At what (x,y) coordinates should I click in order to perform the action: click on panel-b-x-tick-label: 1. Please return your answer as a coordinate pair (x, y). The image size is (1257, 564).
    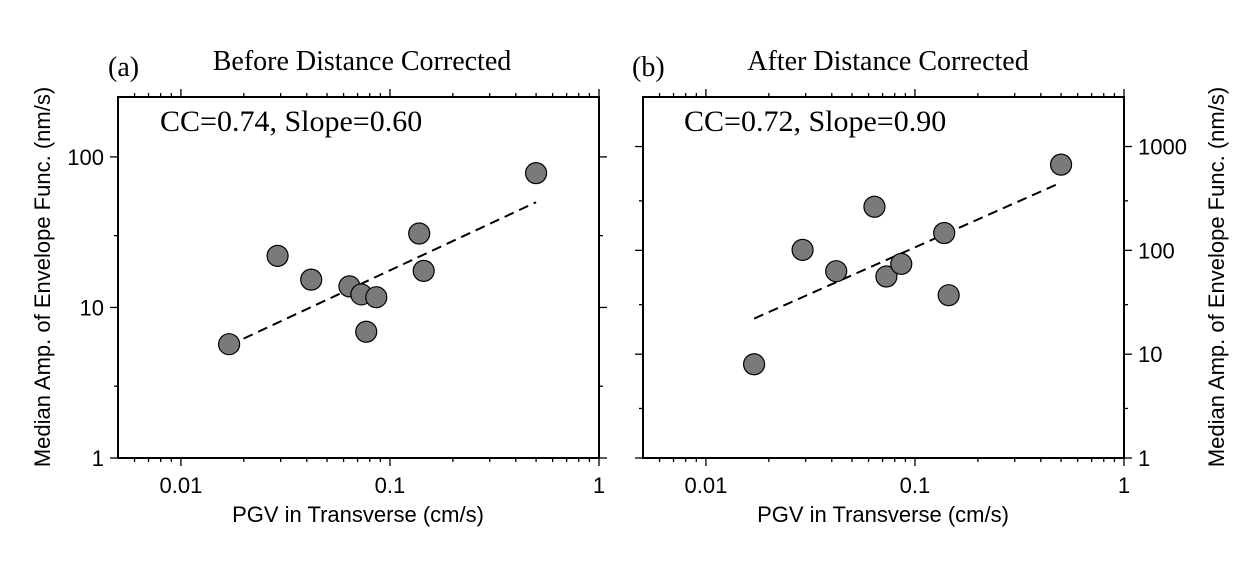
    Looking at the image, I should click on (1124, 485).